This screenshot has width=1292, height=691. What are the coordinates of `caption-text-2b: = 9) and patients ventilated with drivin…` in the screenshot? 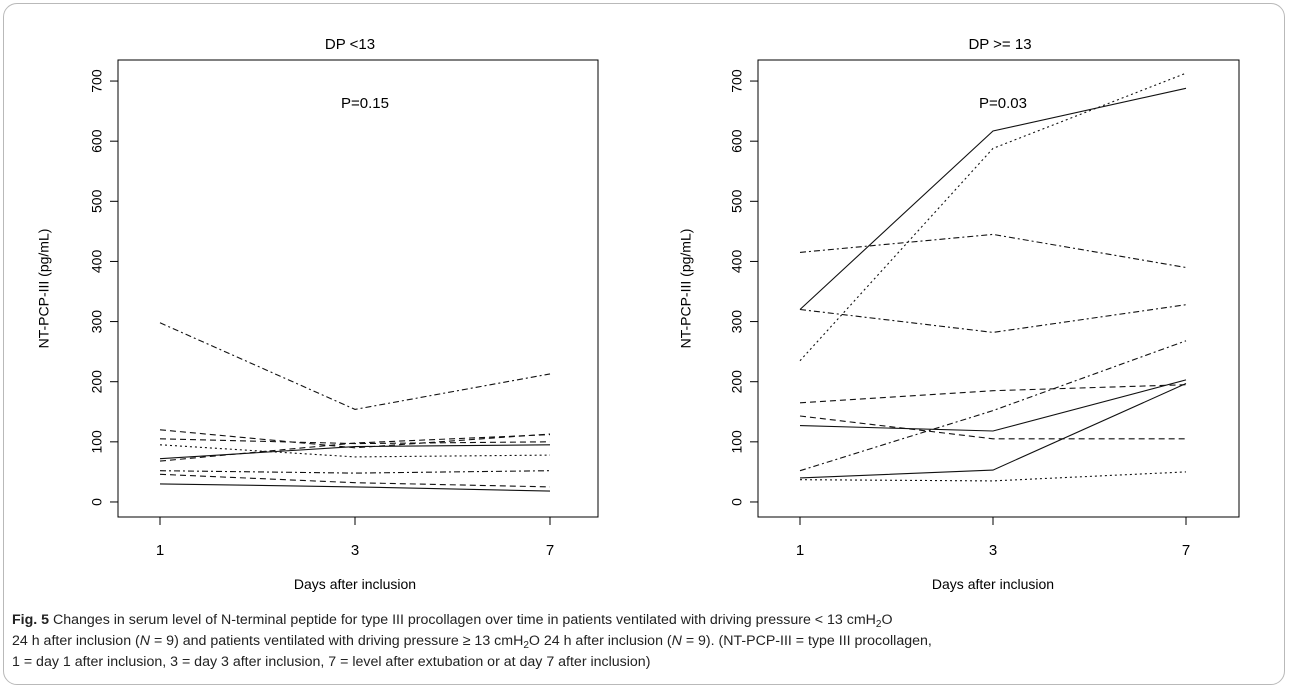 It's located at (337, 641).